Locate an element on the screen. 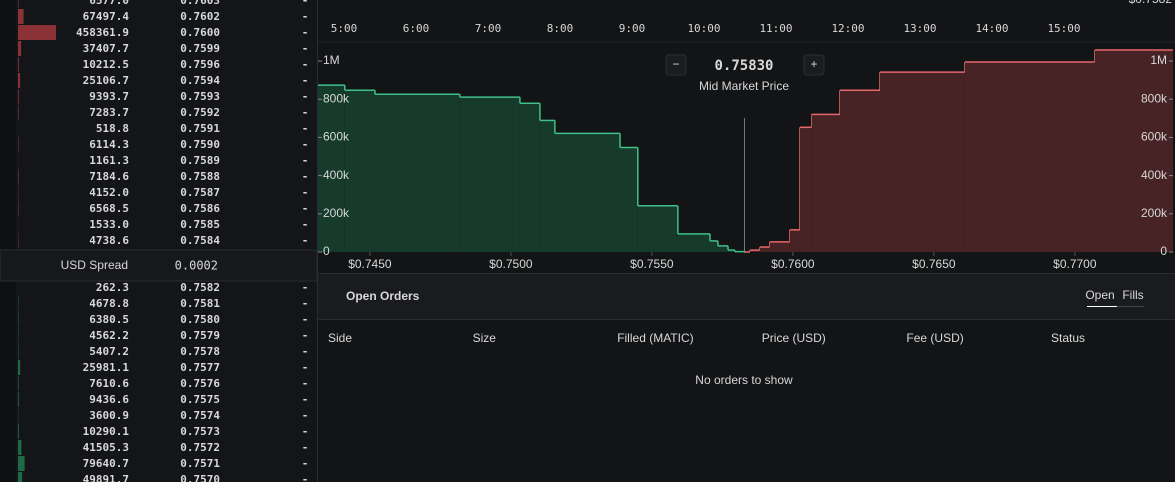 The image size is (1175, 482). row-price: 0.7578 is located at coordinates (200, 351).